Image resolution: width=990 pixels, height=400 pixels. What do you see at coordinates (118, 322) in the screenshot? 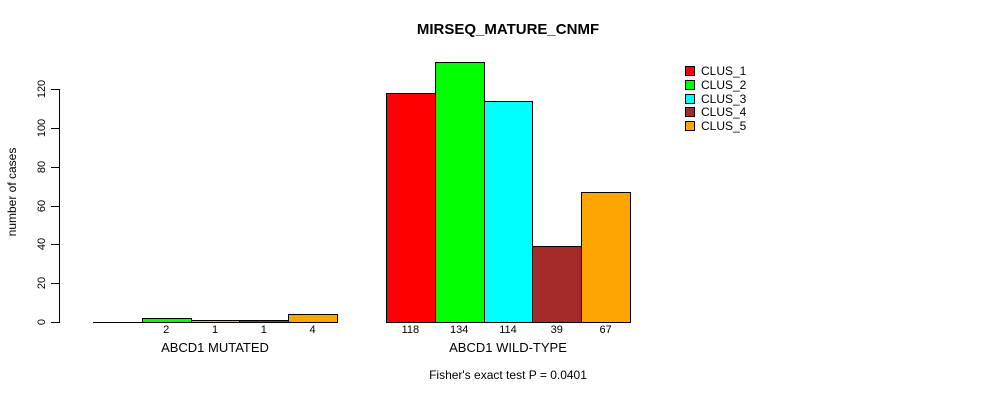
I see `bar-clus_1-zero` at bounding box center [118, 322].